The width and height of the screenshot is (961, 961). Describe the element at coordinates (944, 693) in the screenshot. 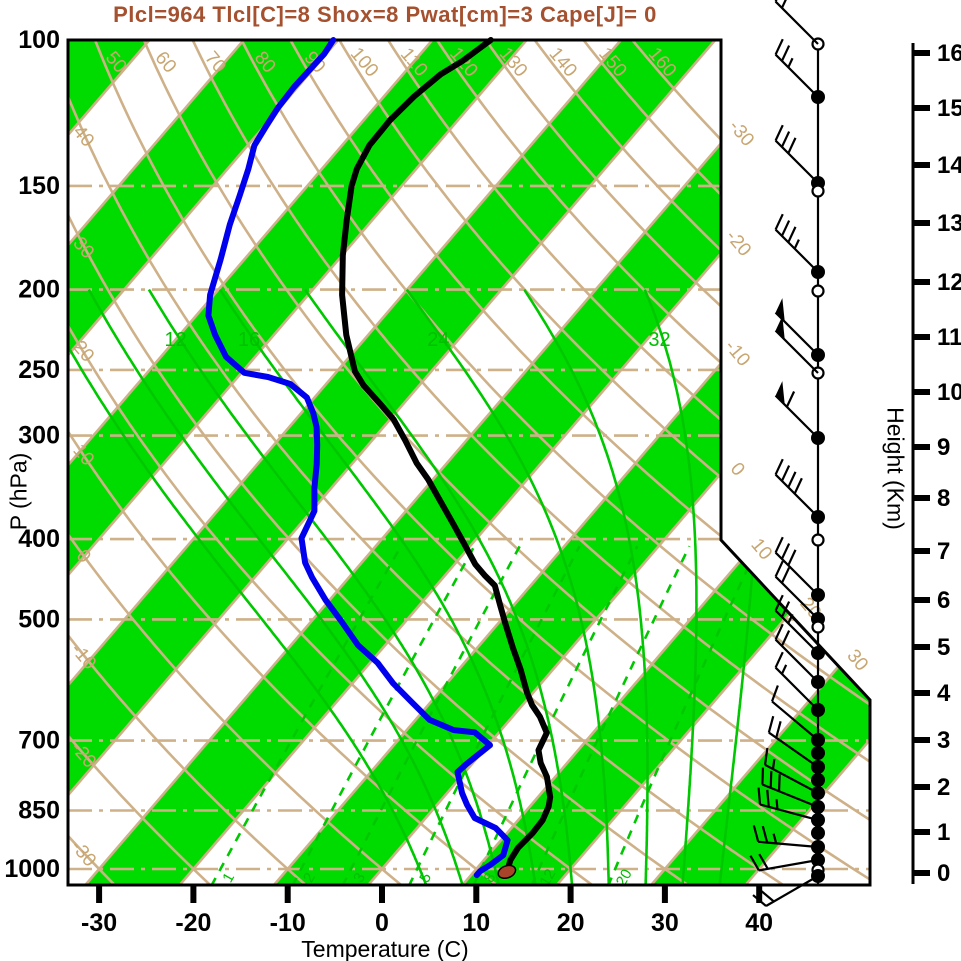

I see `svg-text: 4` at that location.